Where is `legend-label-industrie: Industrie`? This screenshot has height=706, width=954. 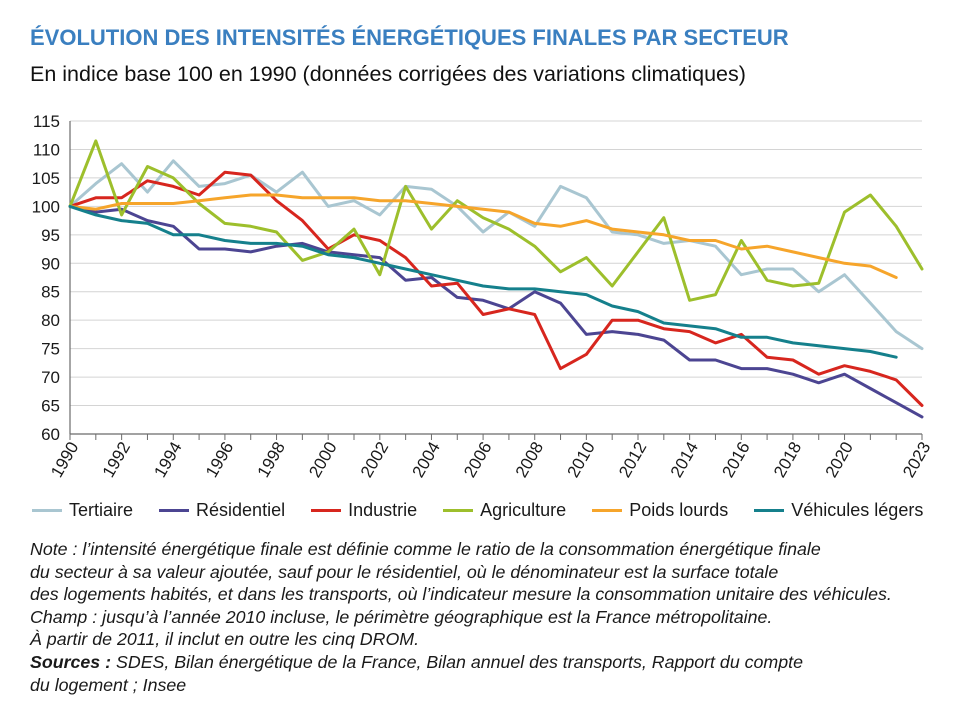
legend-label-industrie: Industrie is located at coordinates (383, 510).